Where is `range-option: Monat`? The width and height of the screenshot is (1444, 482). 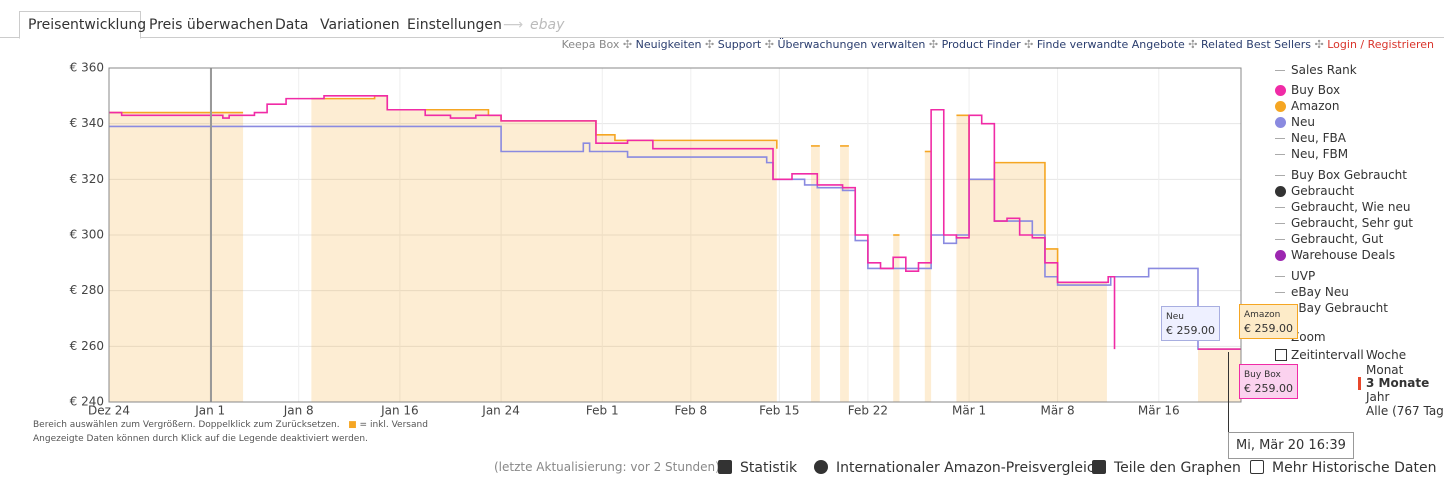 range-option: Monat is located at coordinates (1385, 370).